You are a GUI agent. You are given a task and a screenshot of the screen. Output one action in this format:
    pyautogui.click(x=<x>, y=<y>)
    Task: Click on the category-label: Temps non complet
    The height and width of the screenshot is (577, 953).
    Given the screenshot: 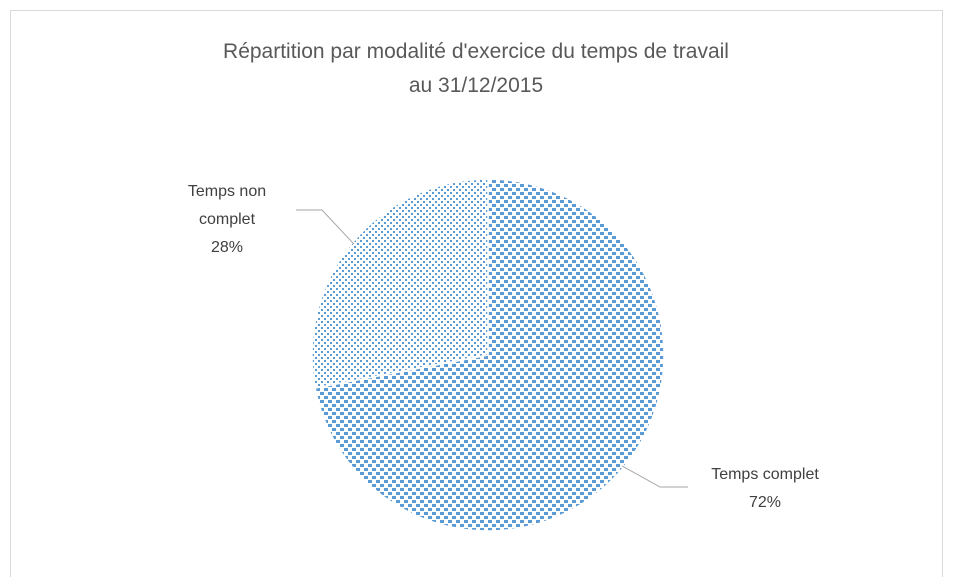 What is the action you would take?
    pyautogui.click(x=227, y=205)
    